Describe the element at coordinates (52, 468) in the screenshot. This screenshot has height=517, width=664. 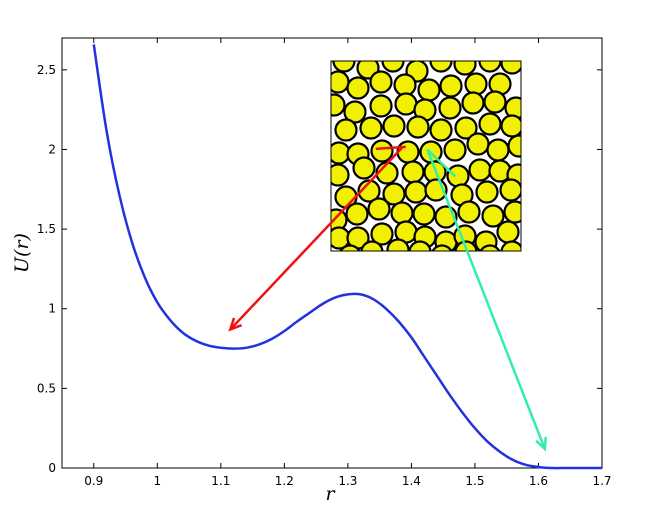
I see `y-tick-label: 0` at that location.